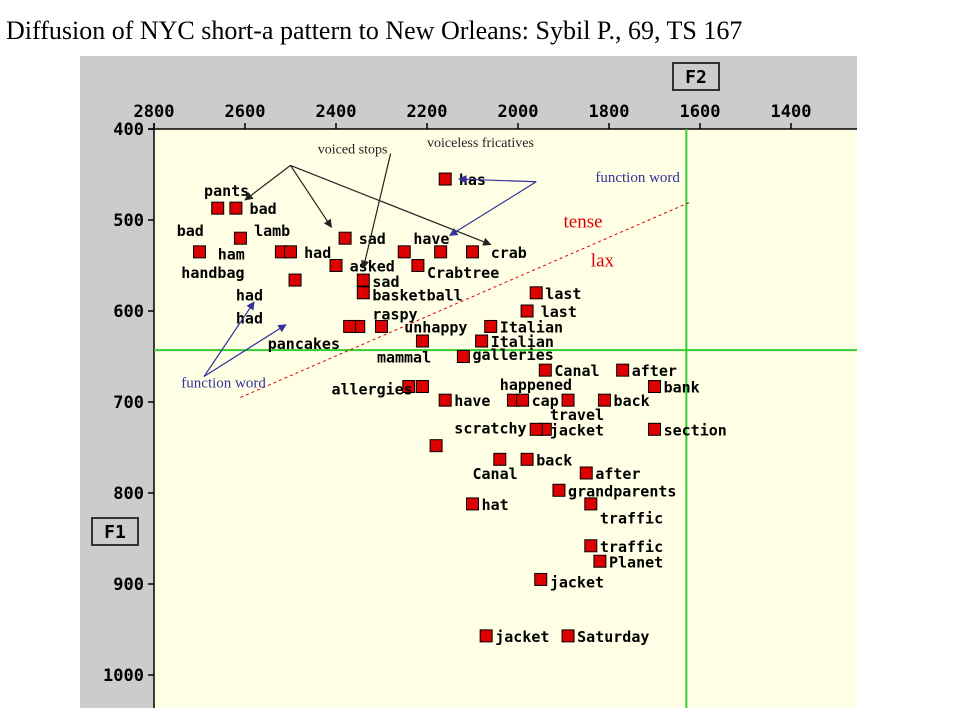  What do you see at coordinates (531, 327) in the screenshot?
I see `word-label: Italian` at bounding box center [531, 327].